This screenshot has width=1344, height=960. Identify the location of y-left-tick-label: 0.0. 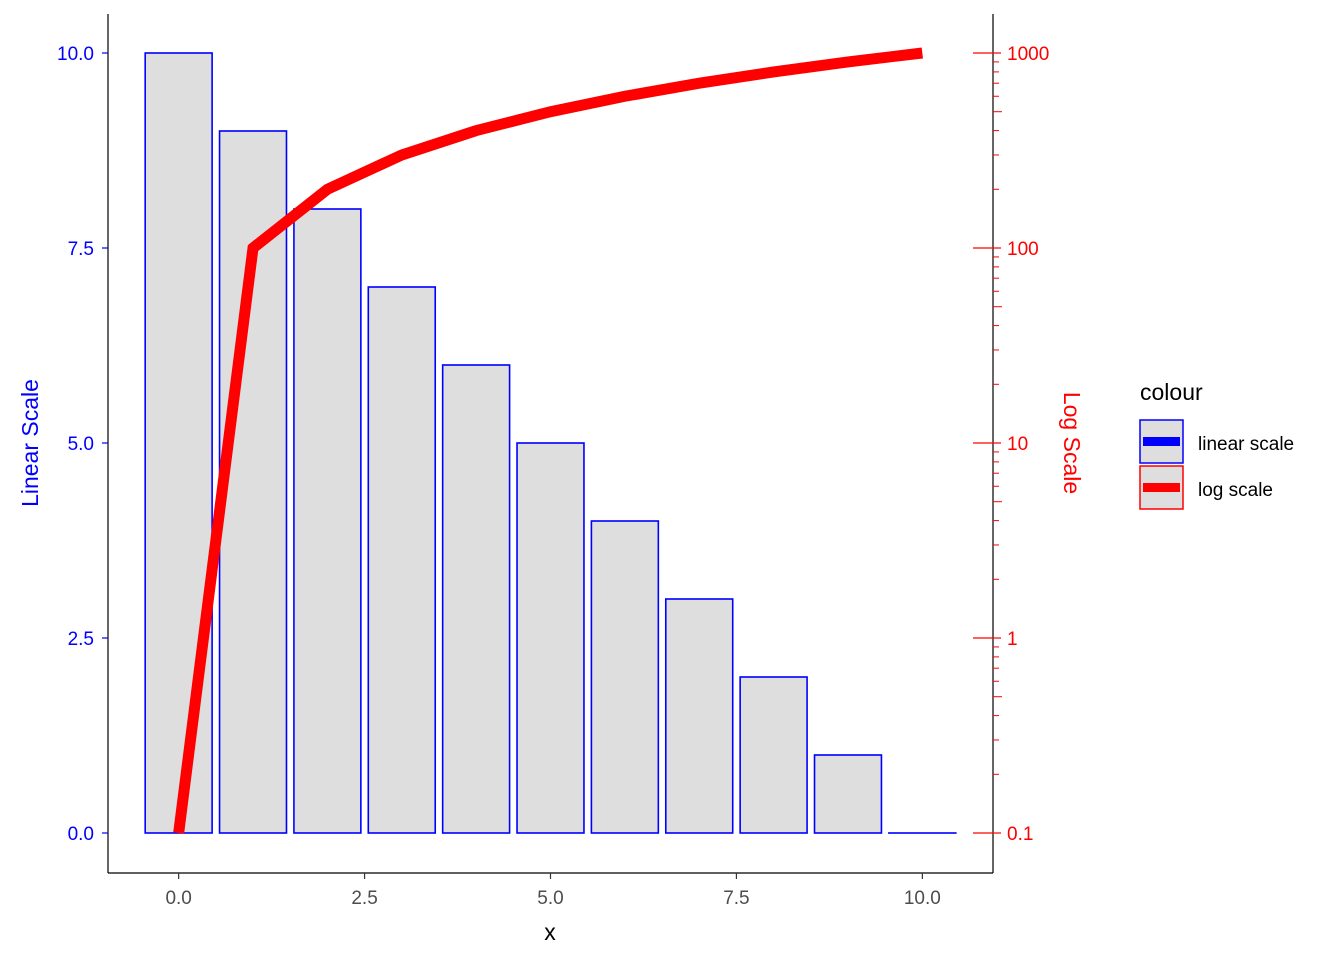
(81, 834).